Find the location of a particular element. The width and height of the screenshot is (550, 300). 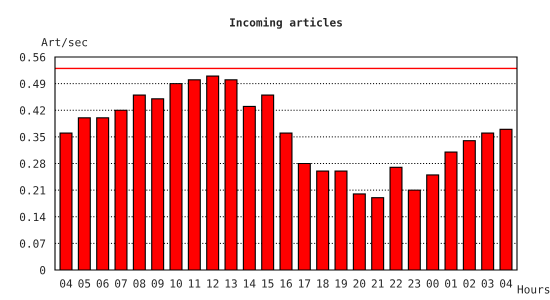

x-tick-label: 10 is located at coordinates (176, 283).